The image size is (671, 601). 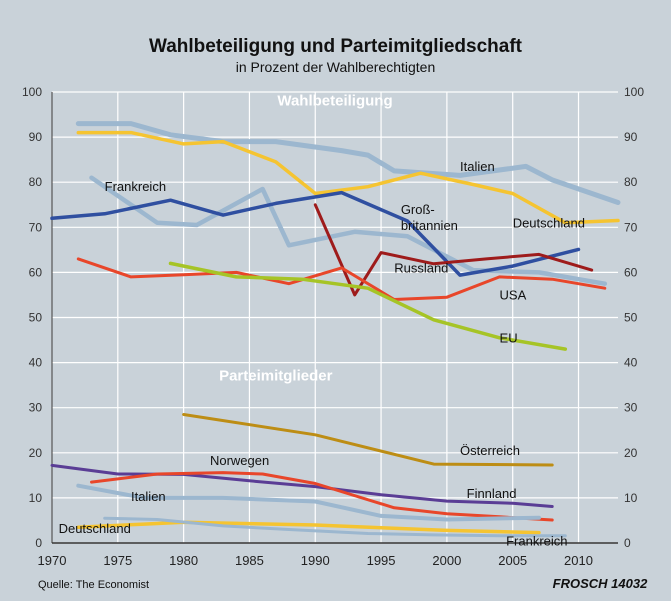 I want to click on y-tick-label-right: 80, so click(x=631, y=182).